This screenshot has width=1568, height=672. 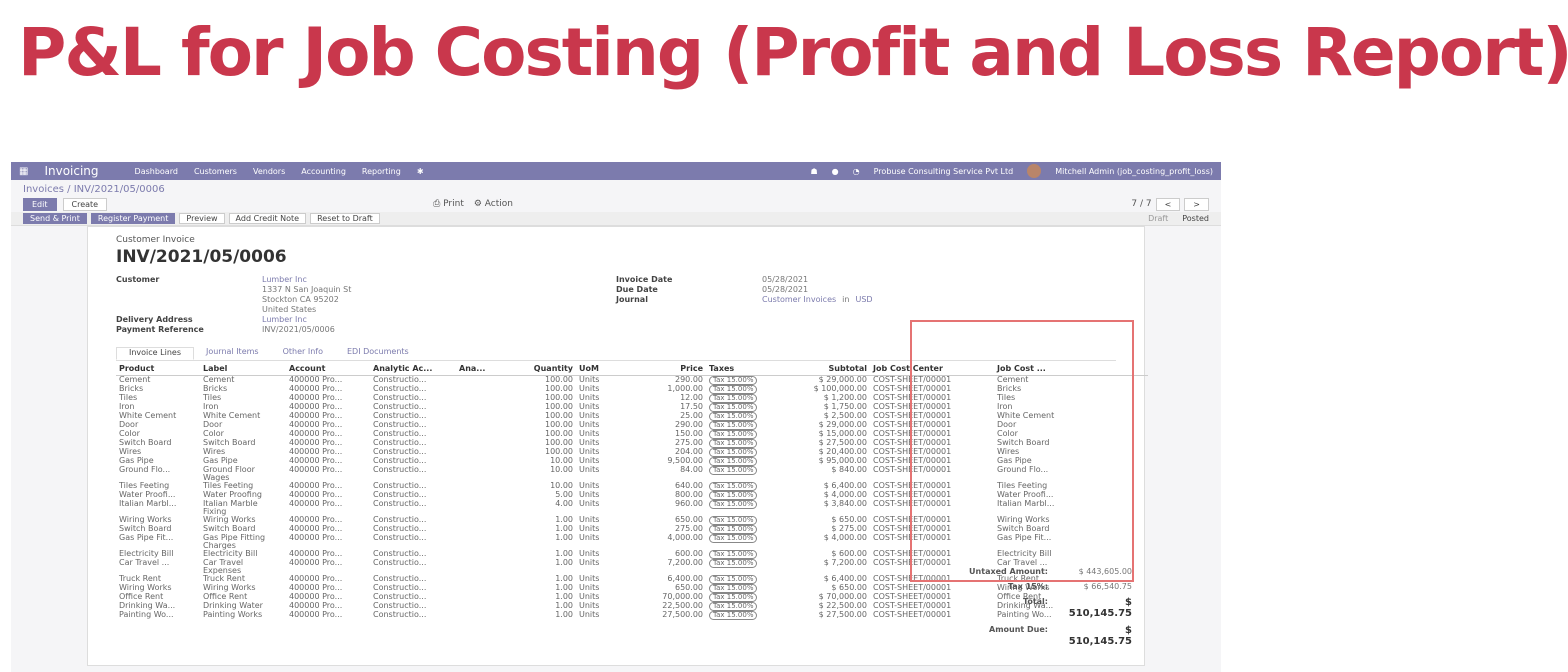 What do you see at coordinates (215, 171) in the screenshot?
I see `menu-customers: Customers` at bounding box center [215, 171].